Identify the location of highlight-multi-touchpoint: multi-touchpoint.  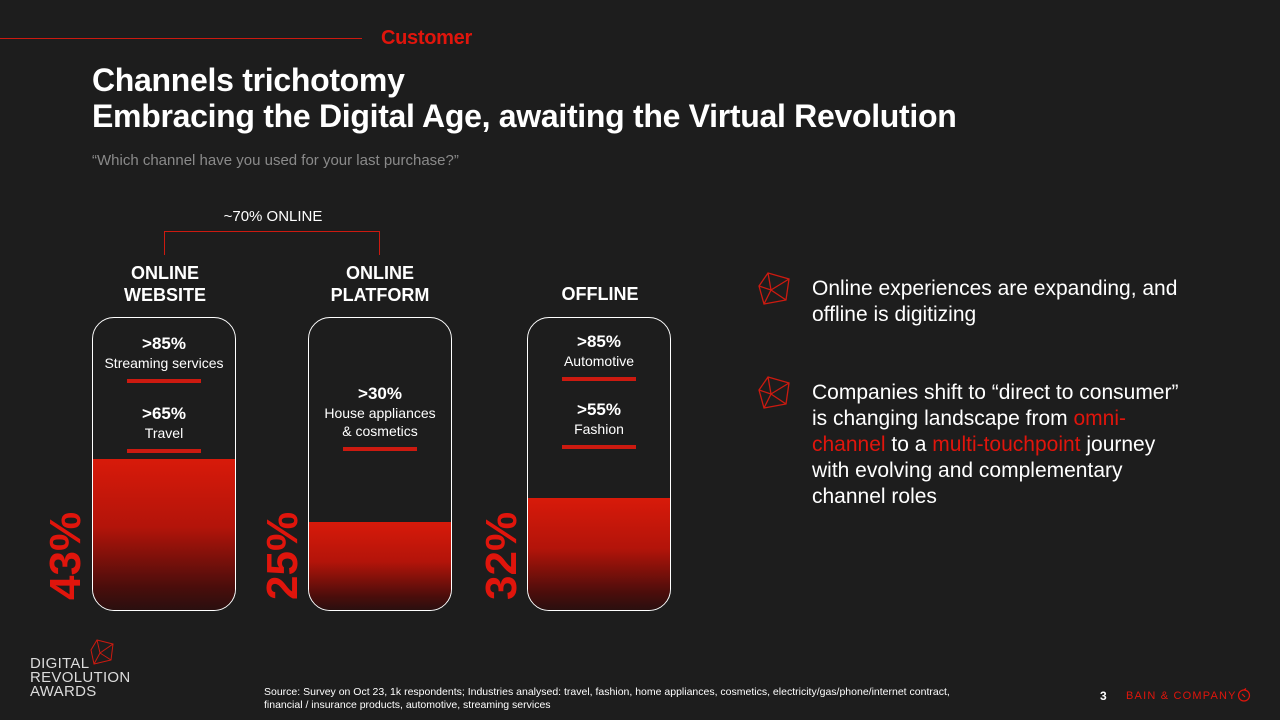
(1006, 444).